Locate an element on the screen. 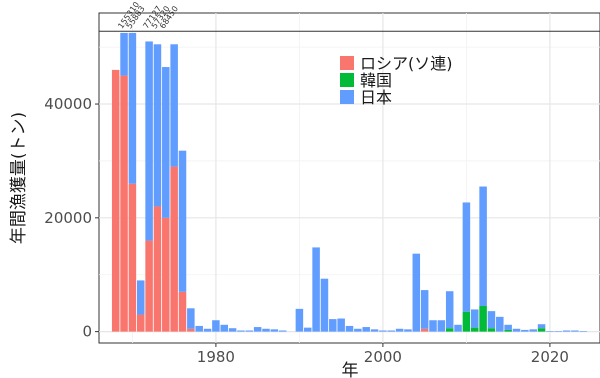  y-tick-label: 40000 is located at coordinates (68, 104).